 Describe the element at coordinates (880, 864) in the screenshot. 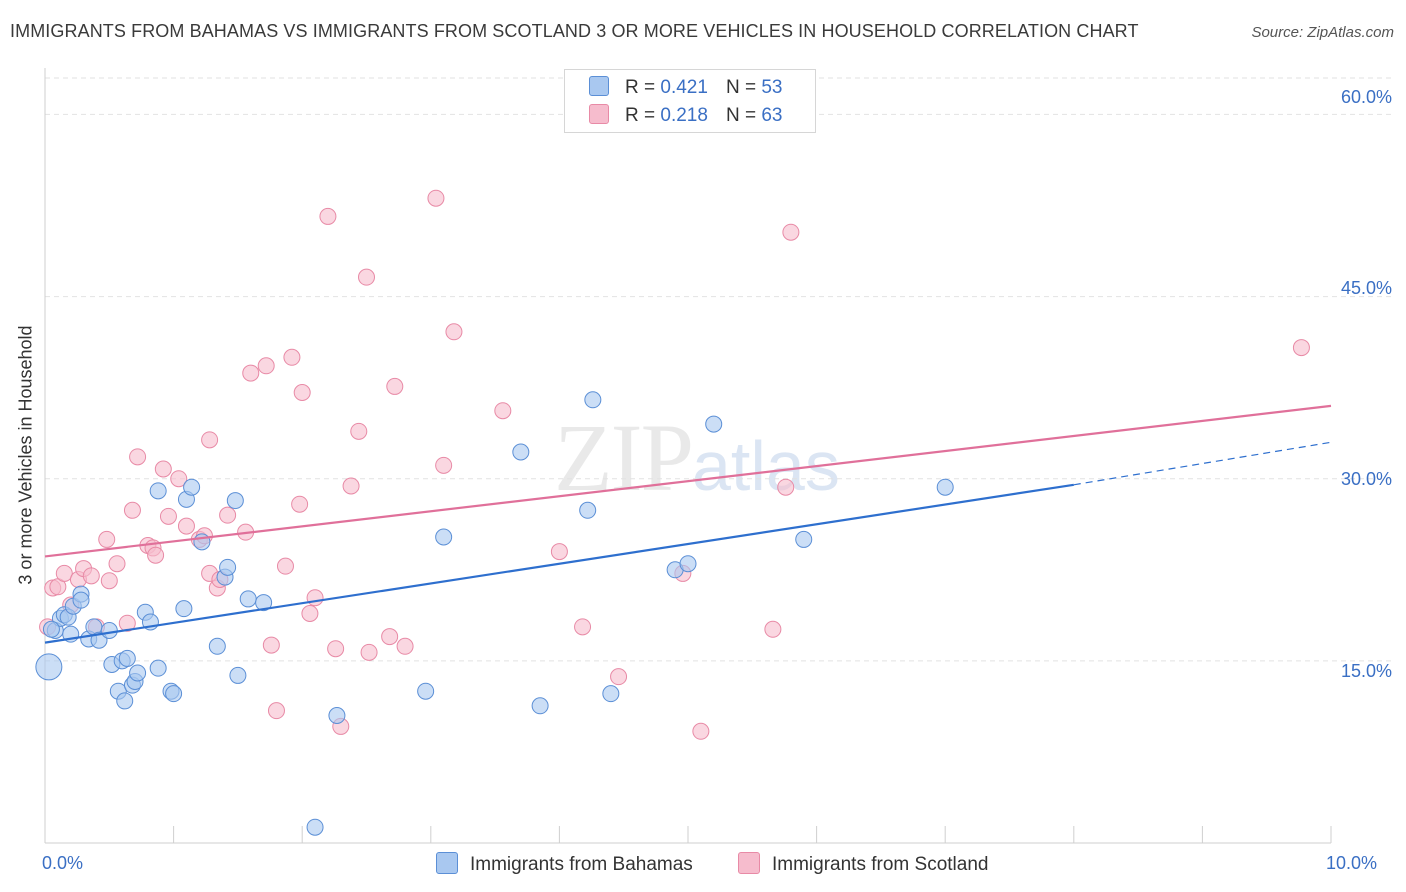

I see `bottom-legend-label-scotland: Immigrants from Scotland` at that location.